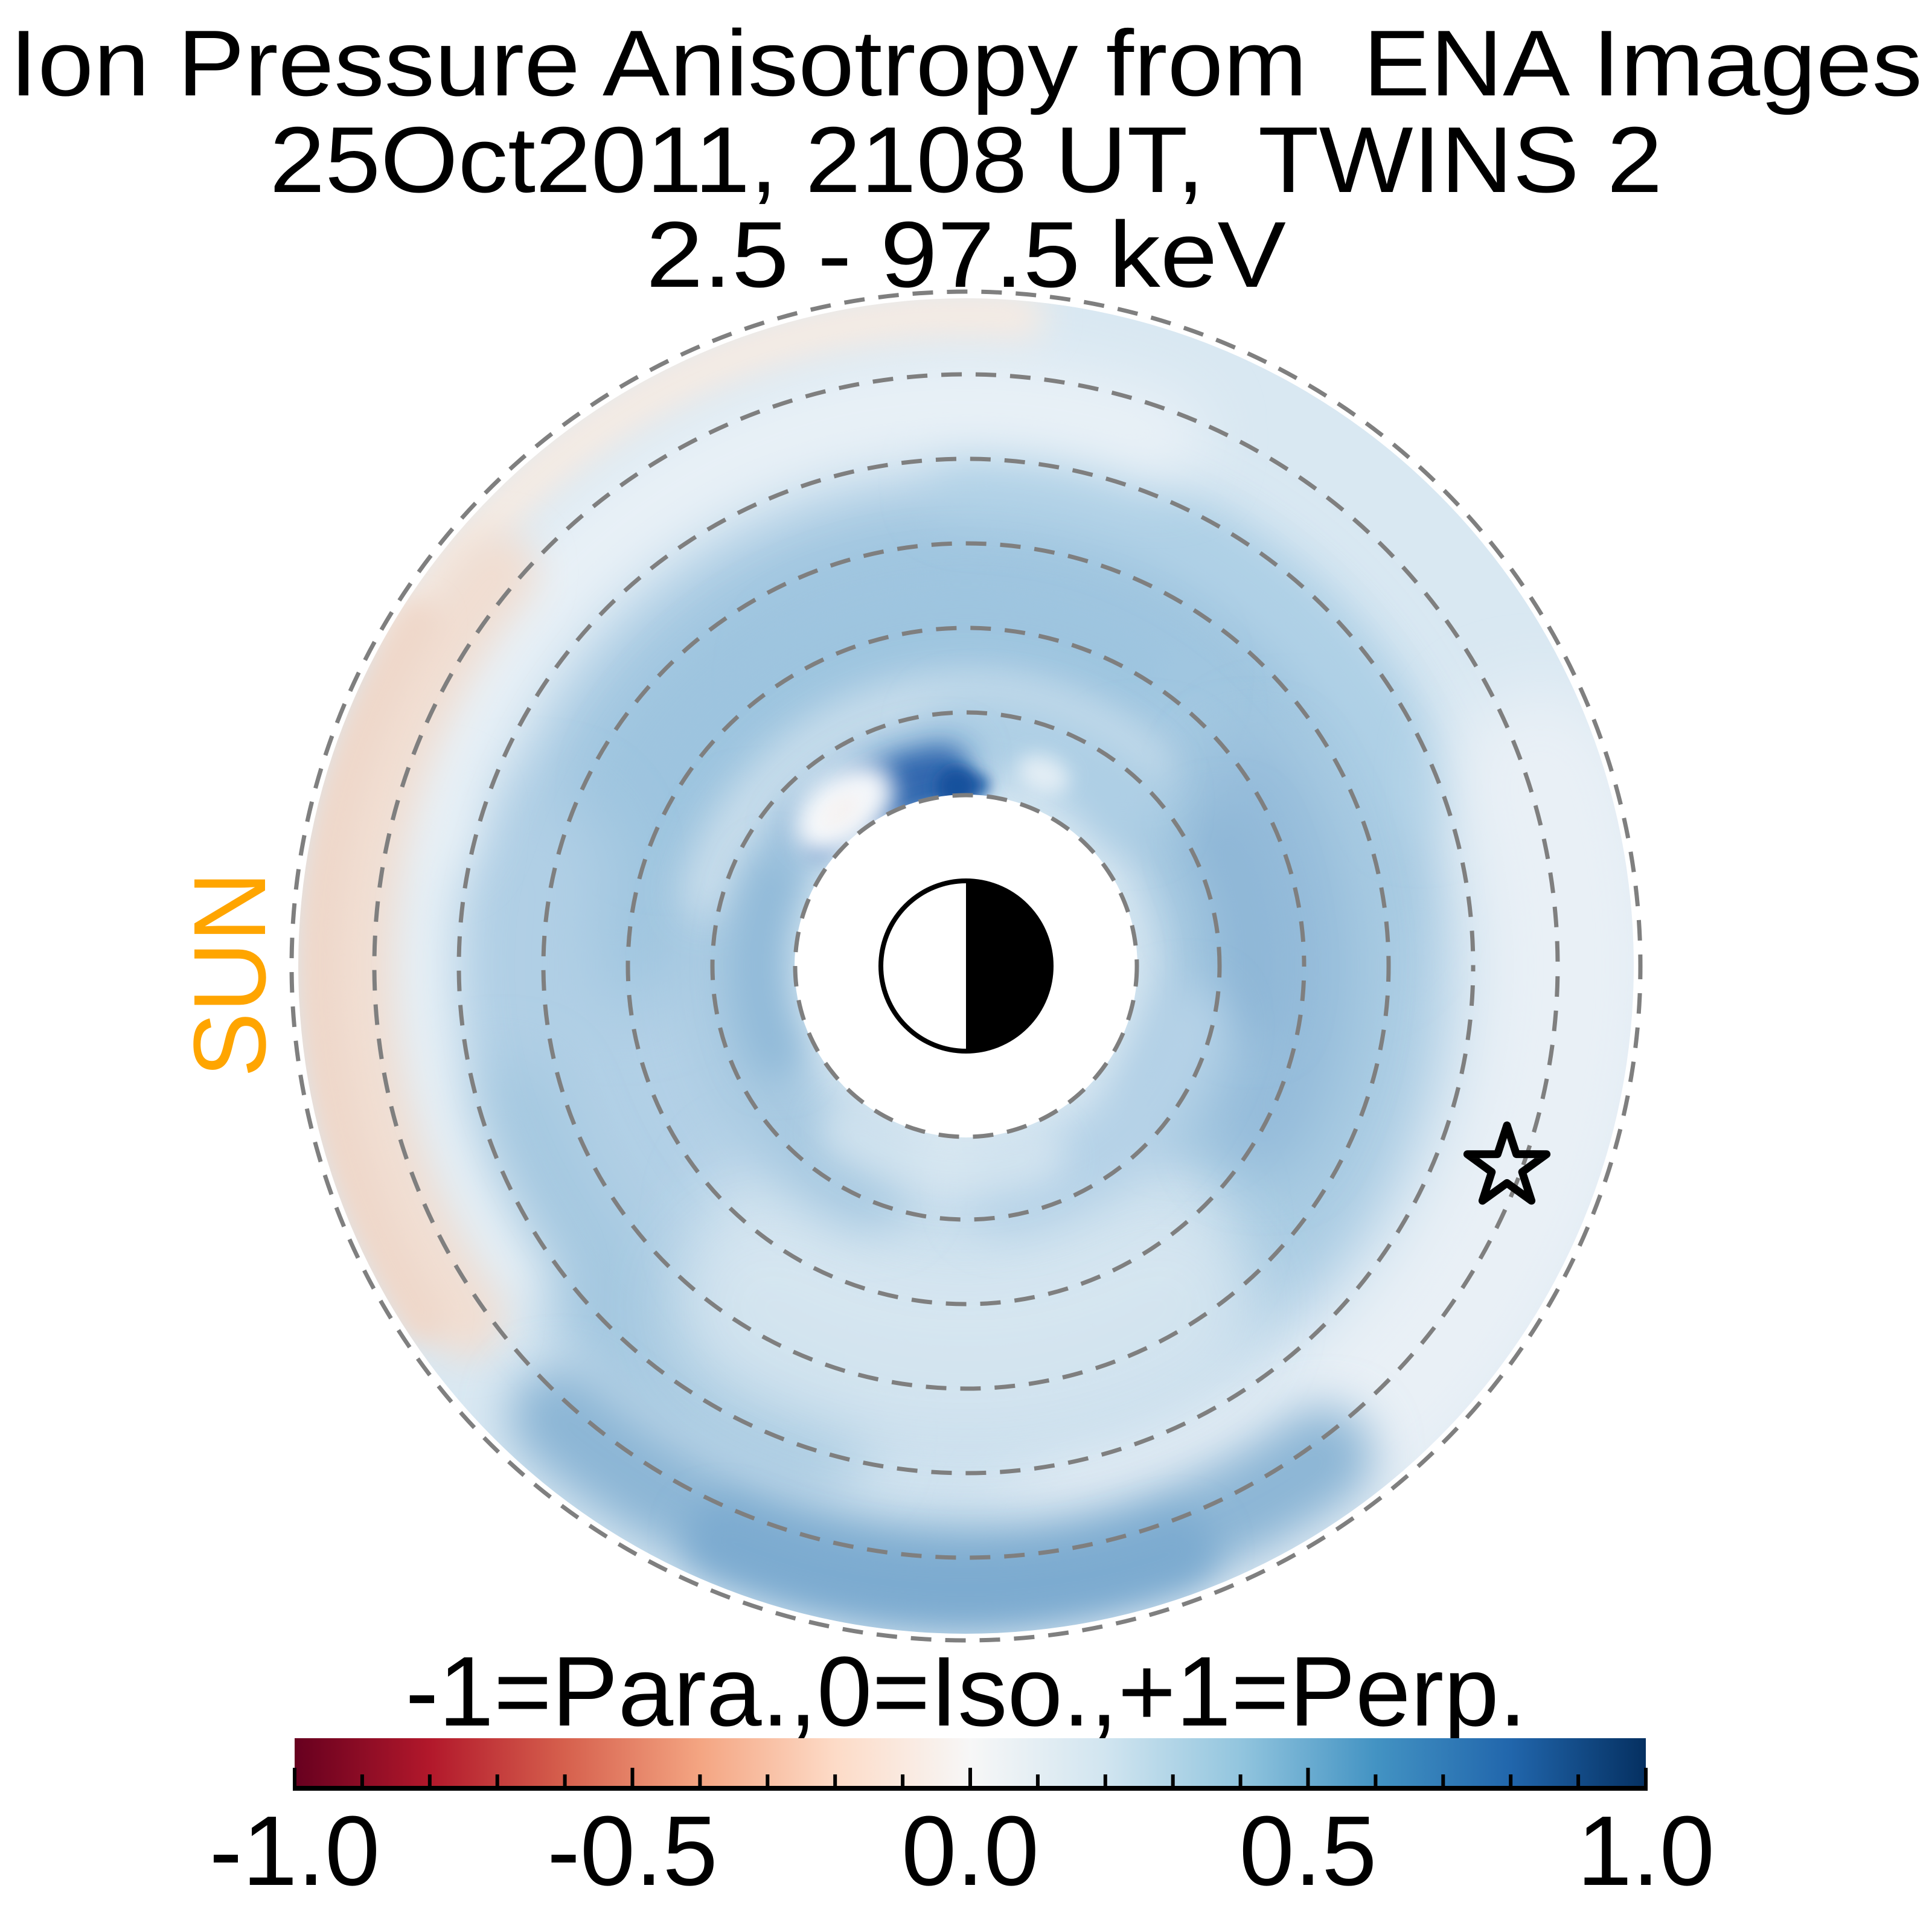  I want to click on svg-text: 0.5, so click(1308, 1851).